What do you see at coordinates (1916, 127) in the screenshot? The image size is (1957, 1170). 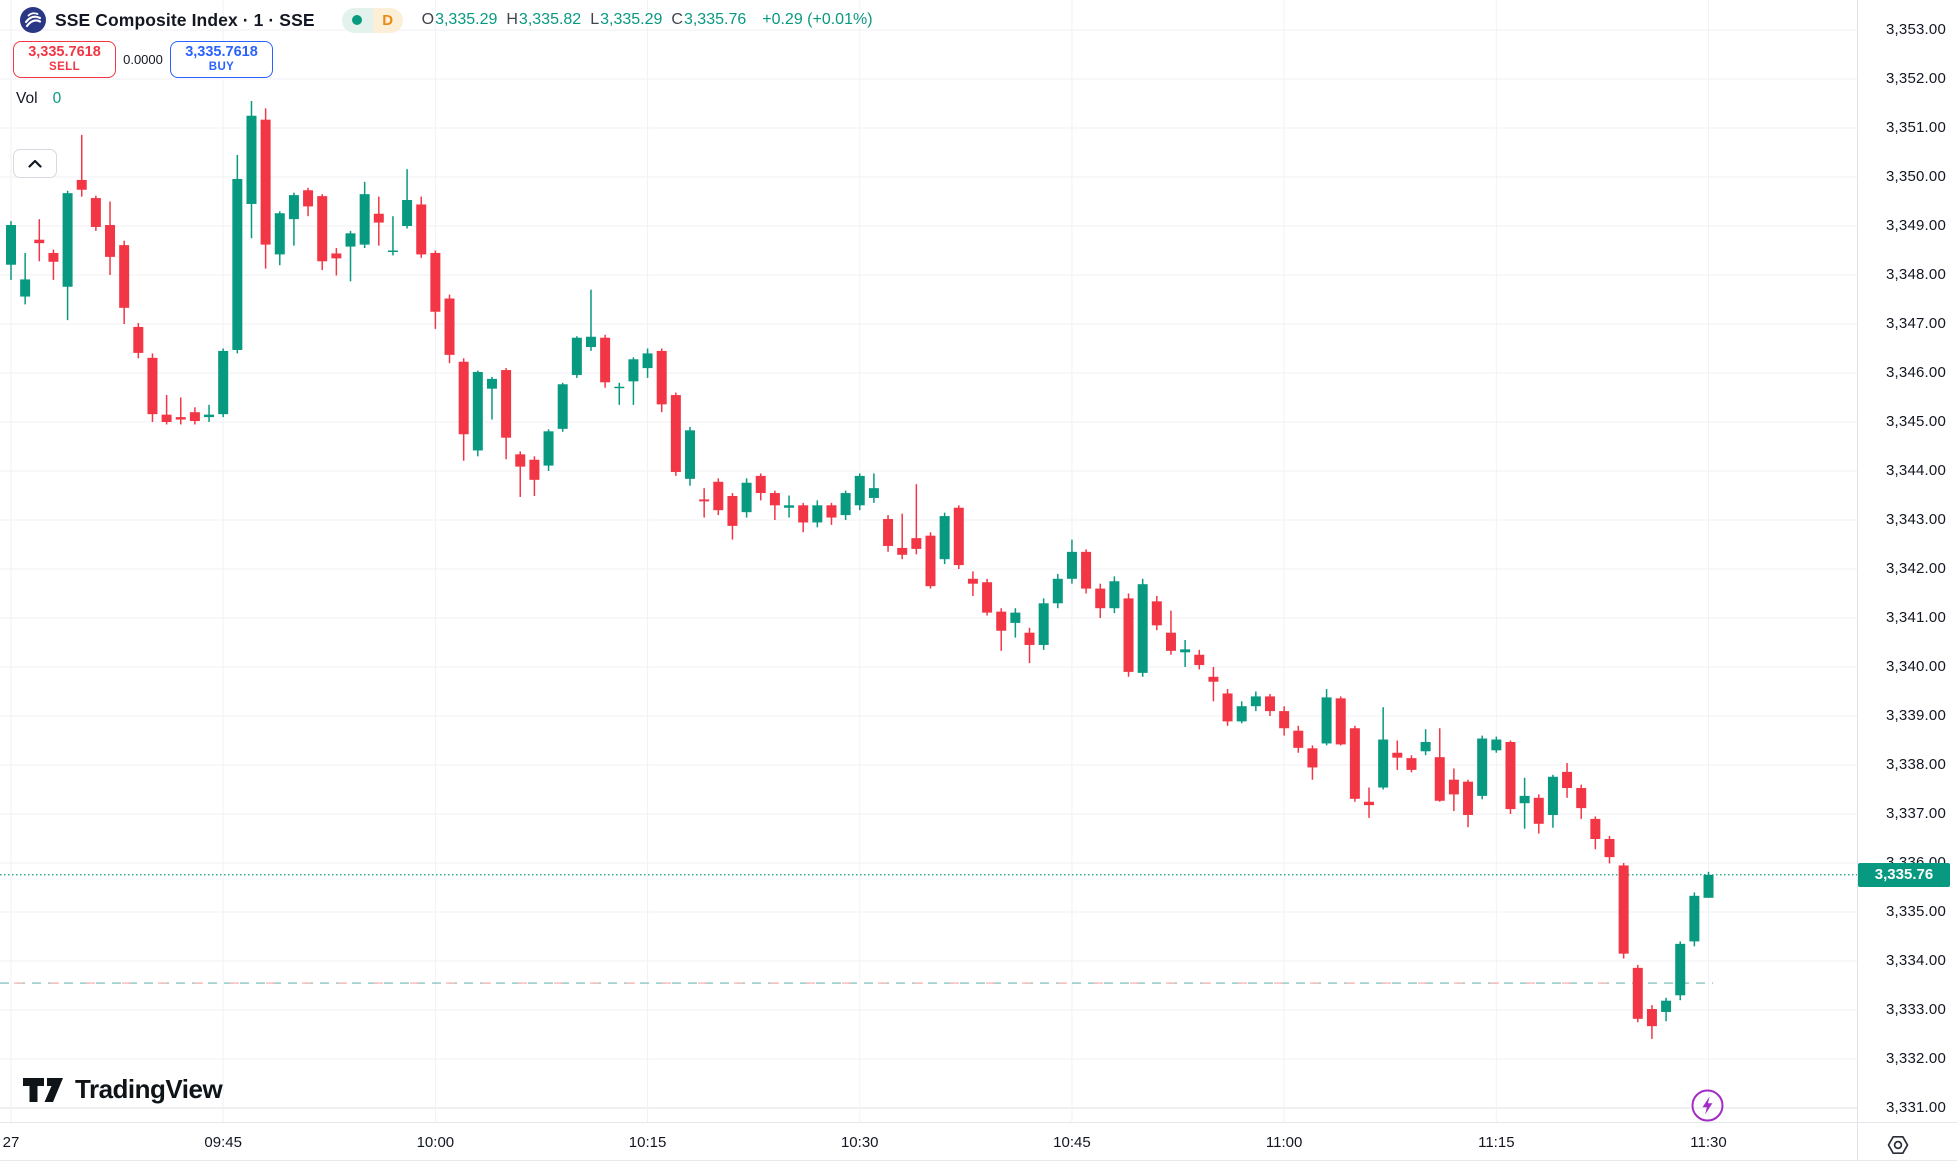 I see `price-tick-label: 3,351.00` at bounding box center [1916, 127].